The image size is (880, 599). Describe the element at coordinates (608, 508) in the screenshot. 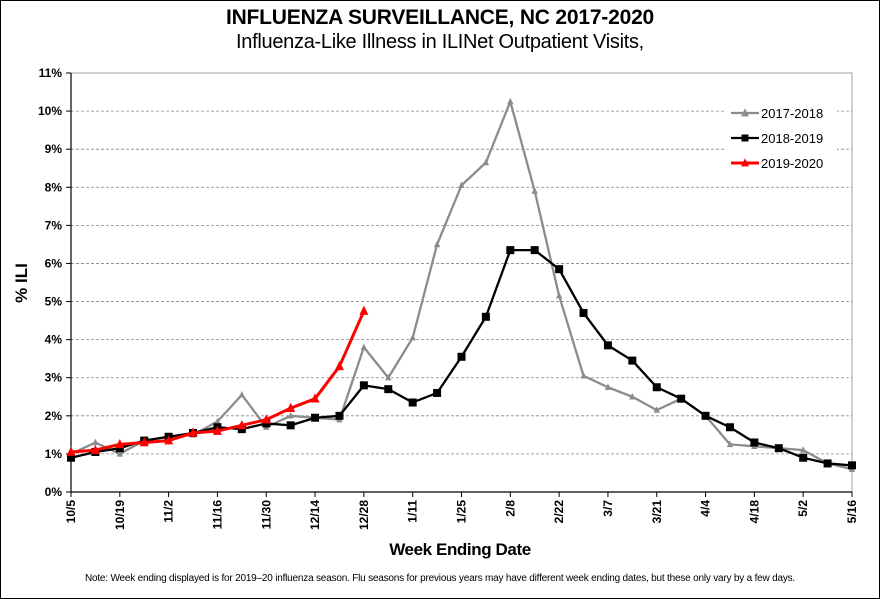

I see `x-tick-label: 3/7` at that location.